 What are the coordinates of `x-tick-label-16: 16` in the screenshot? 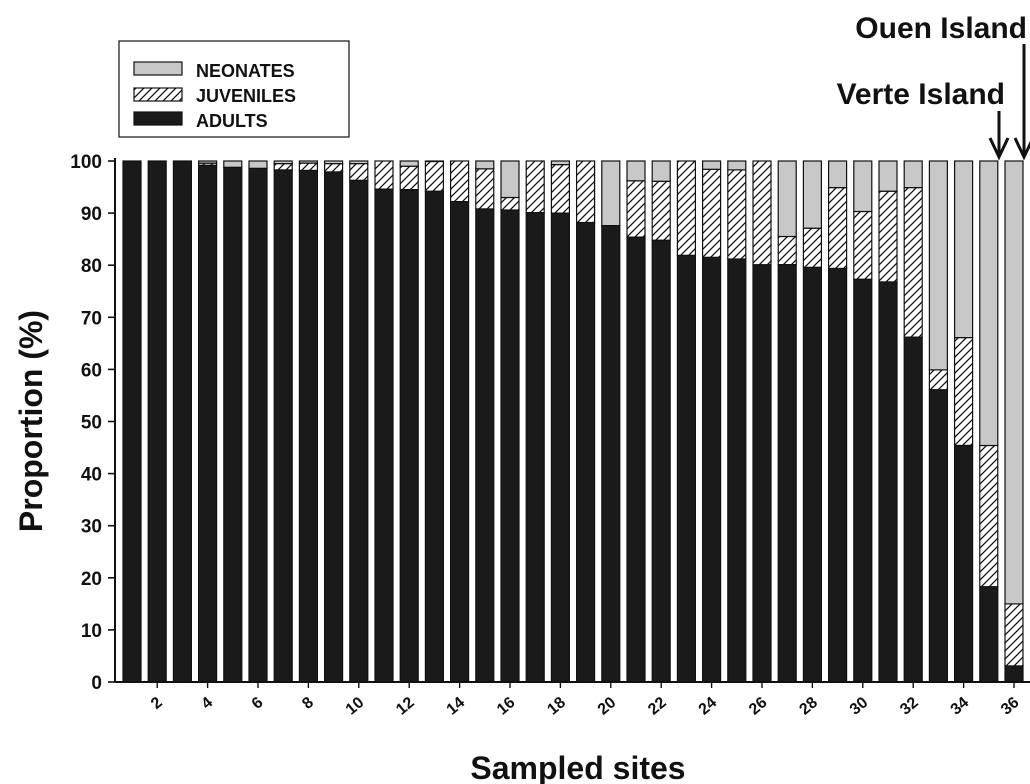 It's located at (506, 706).